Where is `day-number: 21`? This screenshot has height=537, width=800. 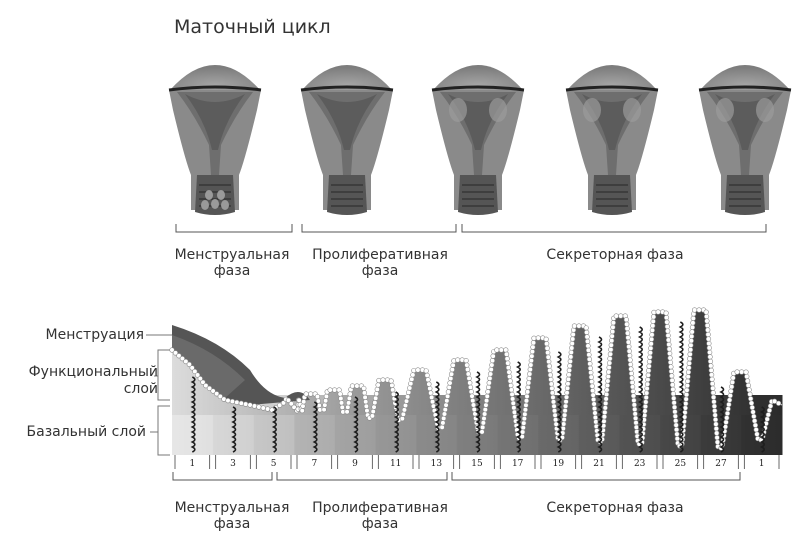 day-number: 21 is located at coordinates (598, 464).